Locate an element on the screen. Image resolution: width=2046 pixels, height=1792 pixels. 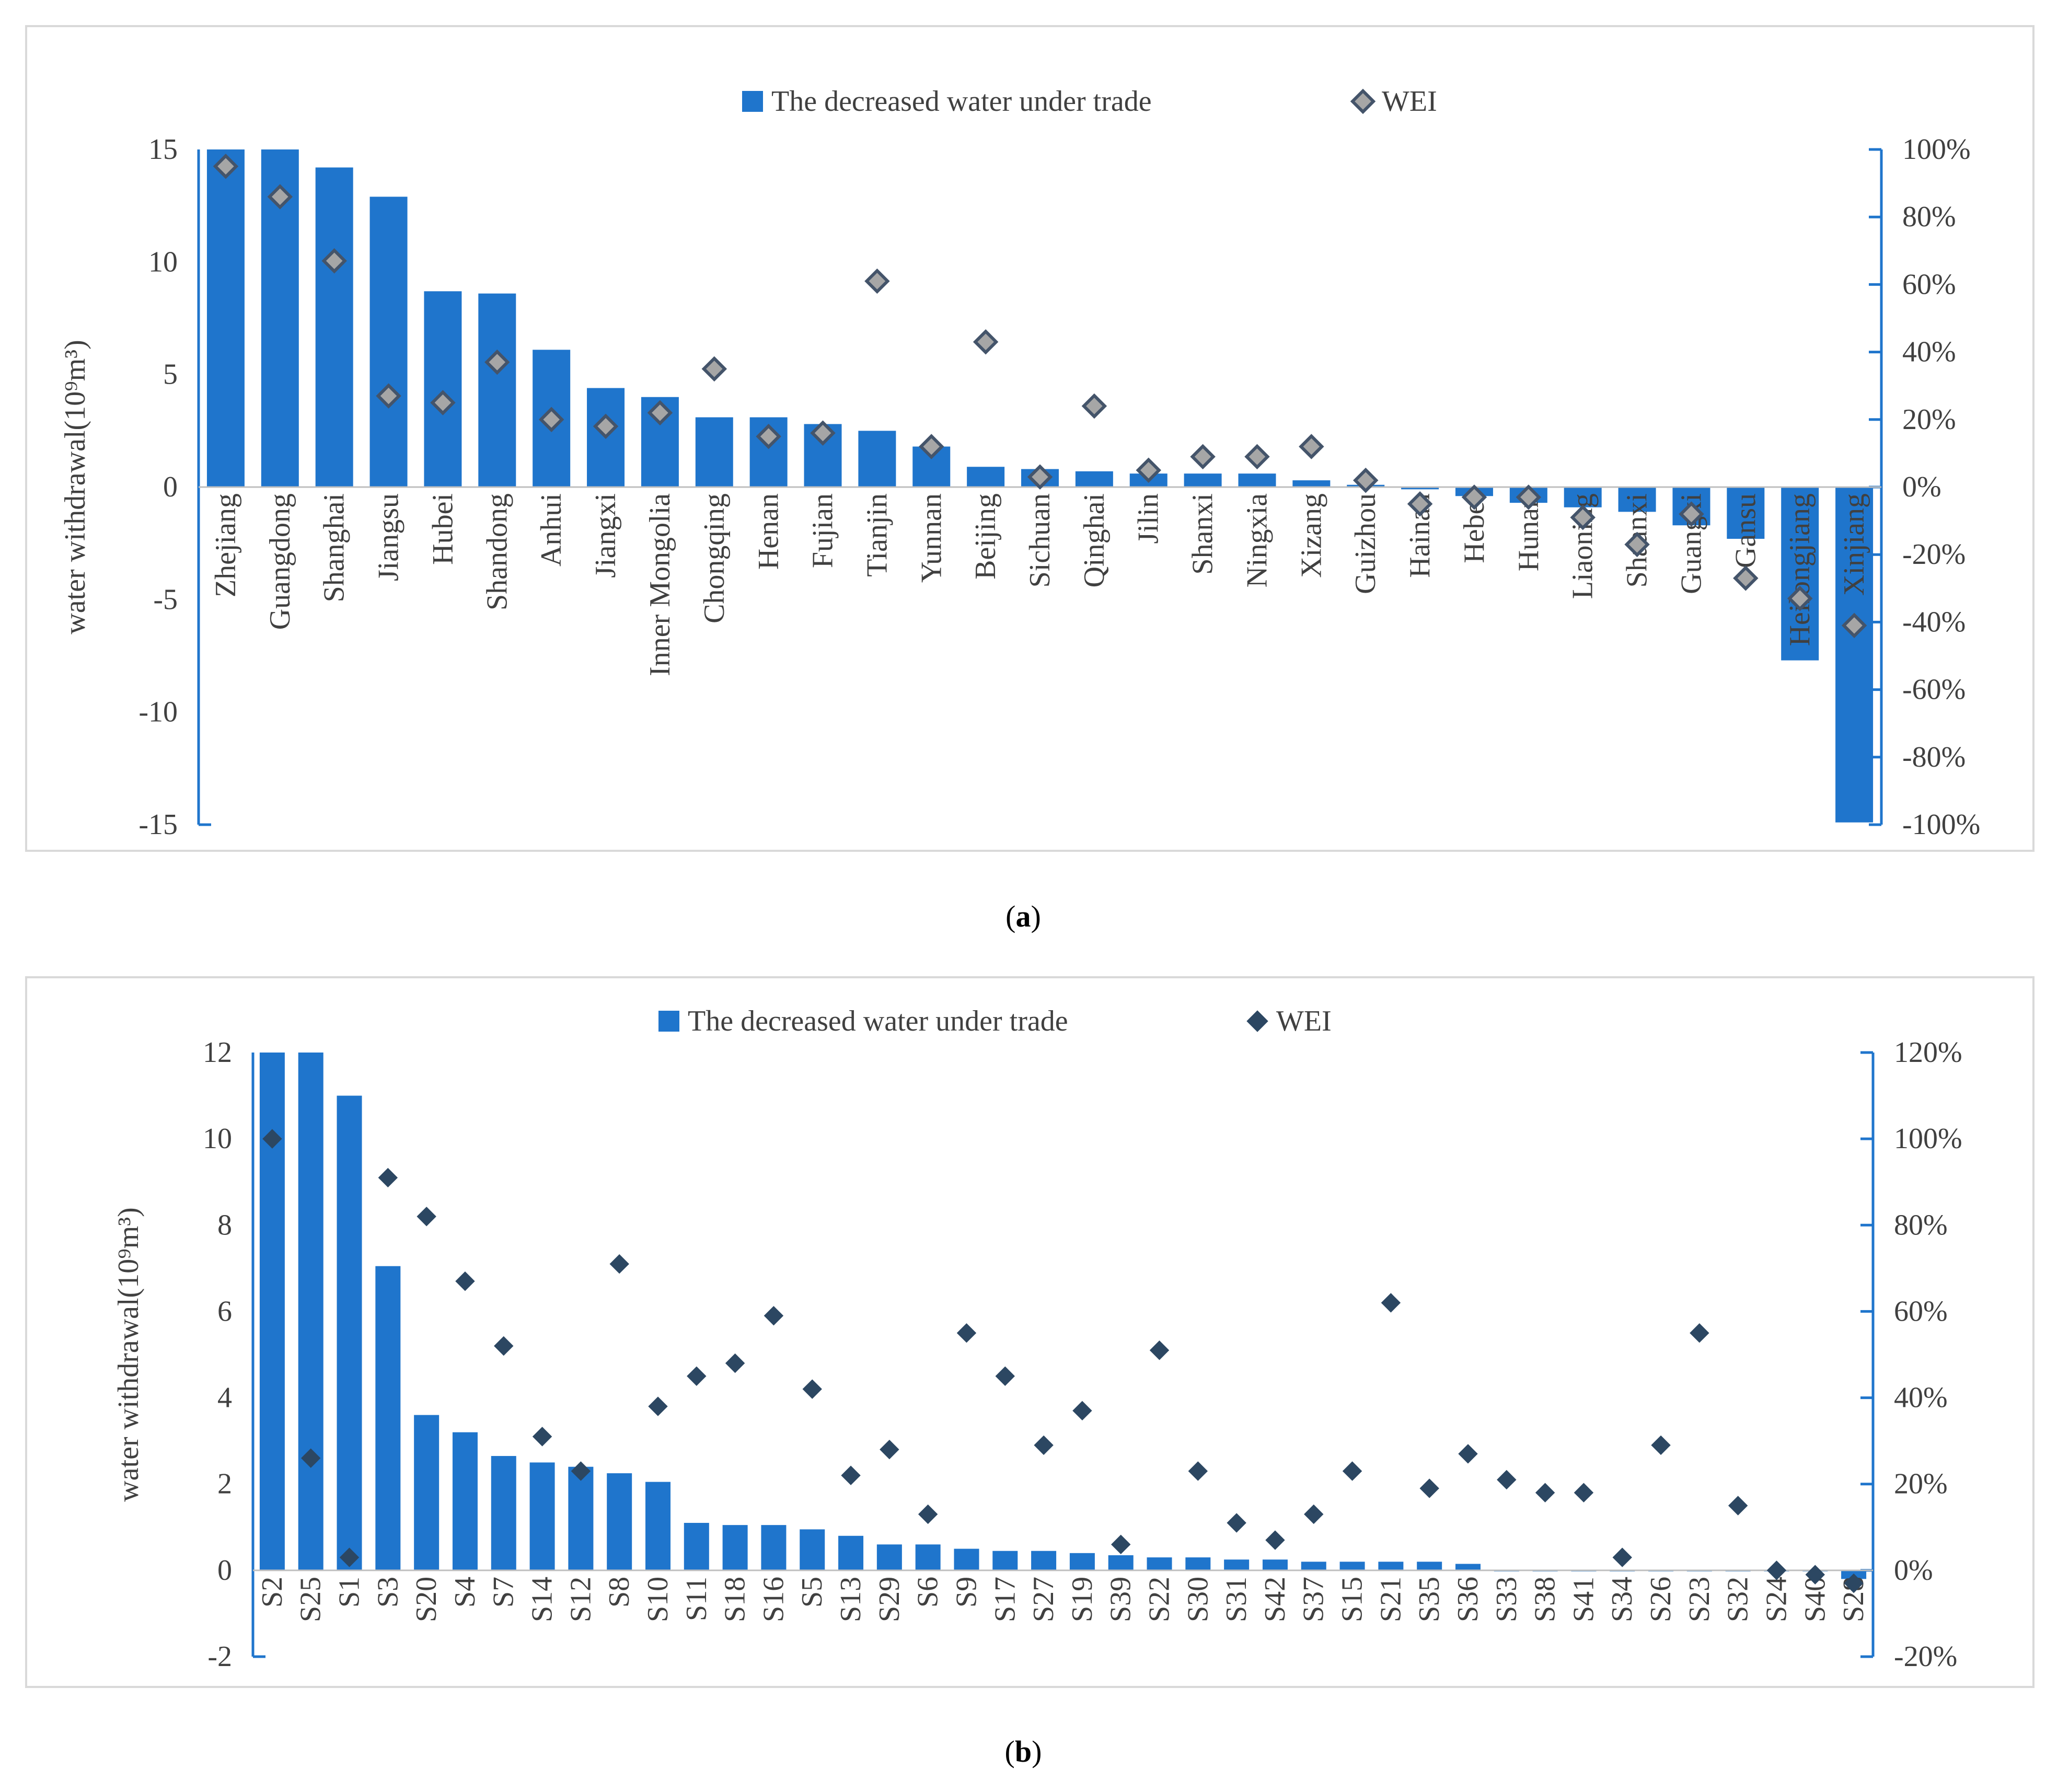
bar-s5 is located at coordinates (812, 1549).